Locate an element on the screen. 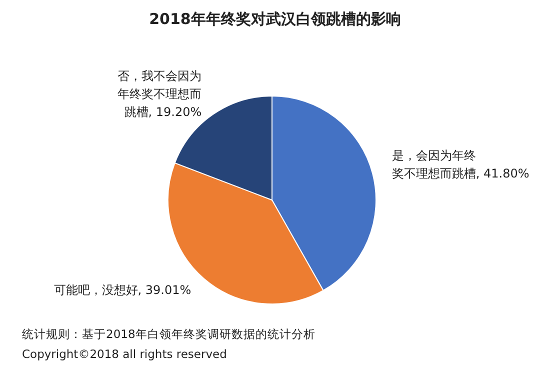 The height and width of the screenshot is (374, 550). text: Copyright©2018 all rights reserved is located at coordinates (124, 354).